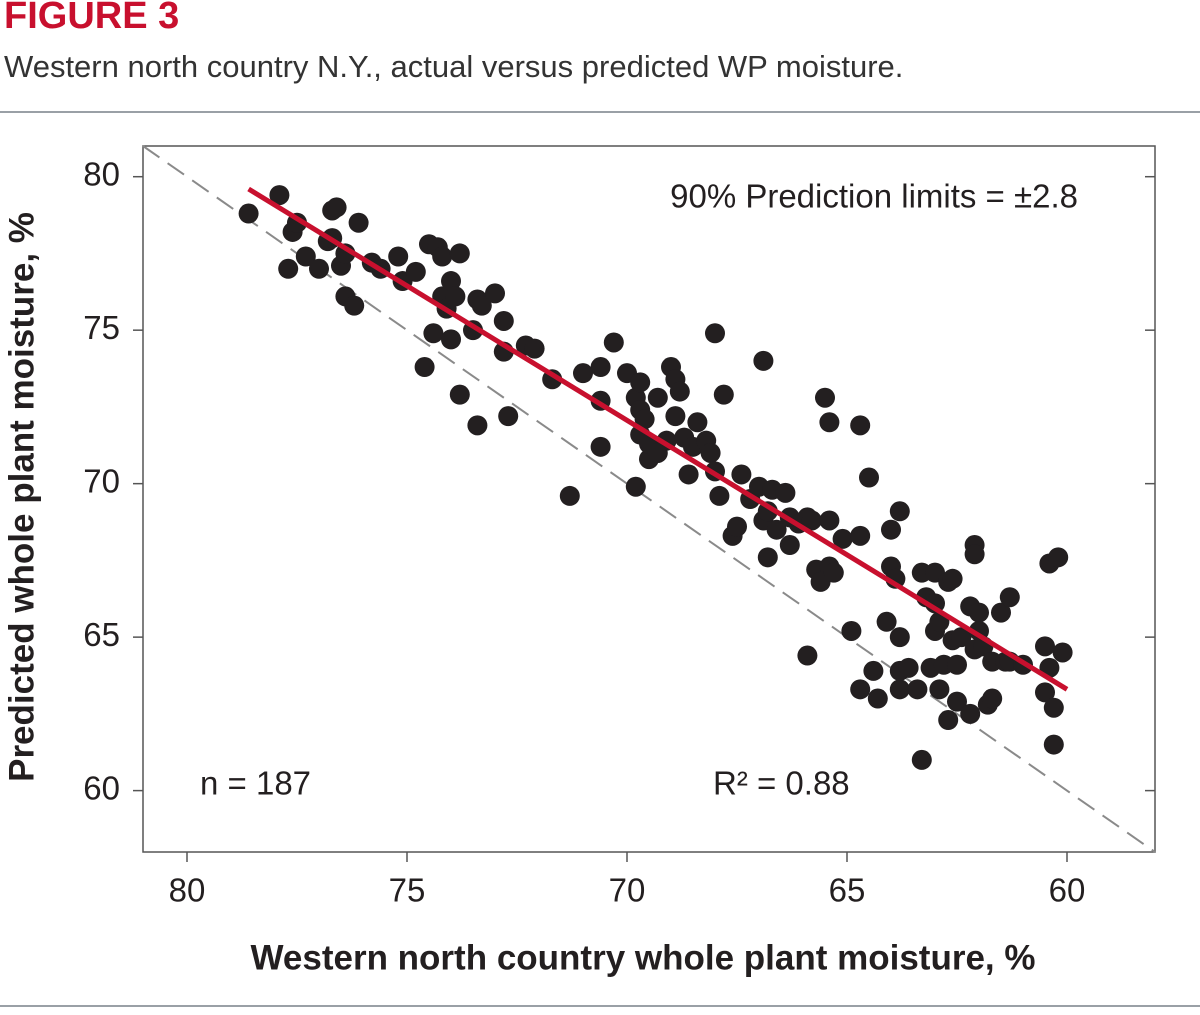 The height and width of the screenshot is (1015, 1200). I want to click on annotation: 90% Prediction limits = ±2.8, so click(874, 196).